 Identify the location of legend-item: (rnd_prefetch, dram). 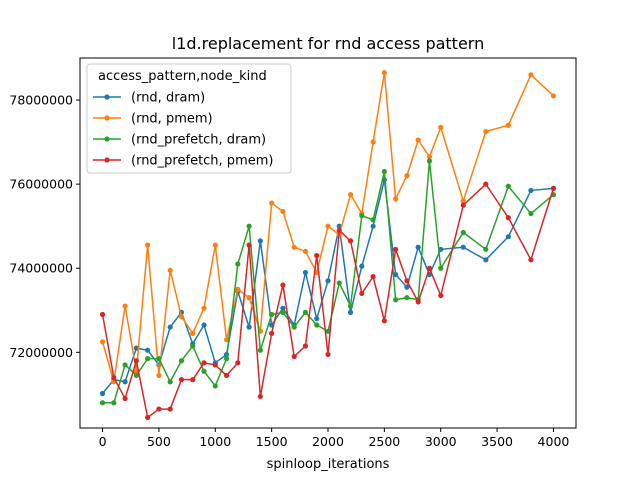
(179, 140).